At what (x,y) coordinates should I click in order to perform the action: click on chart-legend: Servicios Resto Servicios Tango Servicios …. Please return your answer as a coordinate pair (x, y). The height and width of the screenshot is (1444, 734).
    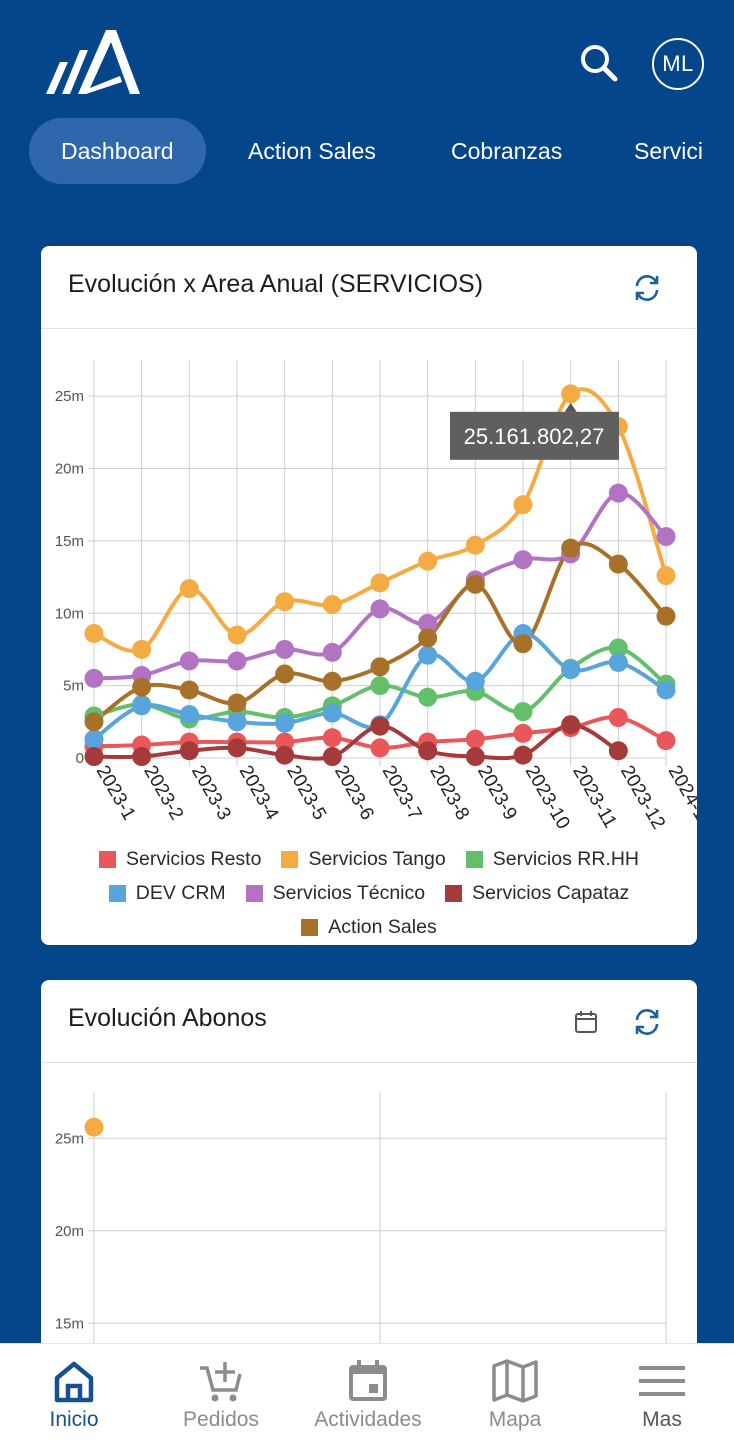
    Looking at the image, I should click on (369, 893).